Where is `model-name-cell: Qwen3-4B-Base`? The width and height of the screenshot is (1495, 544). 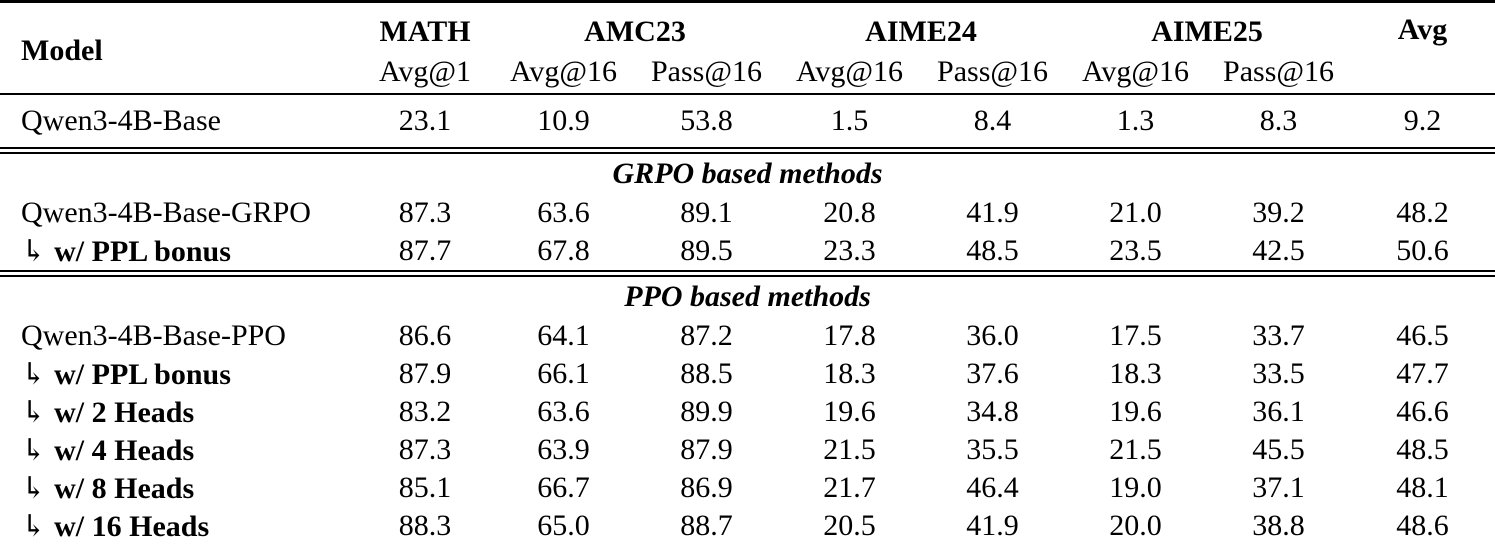
model-name-cell: Qwen3-4B-Base is located at coordinates (179, 120).